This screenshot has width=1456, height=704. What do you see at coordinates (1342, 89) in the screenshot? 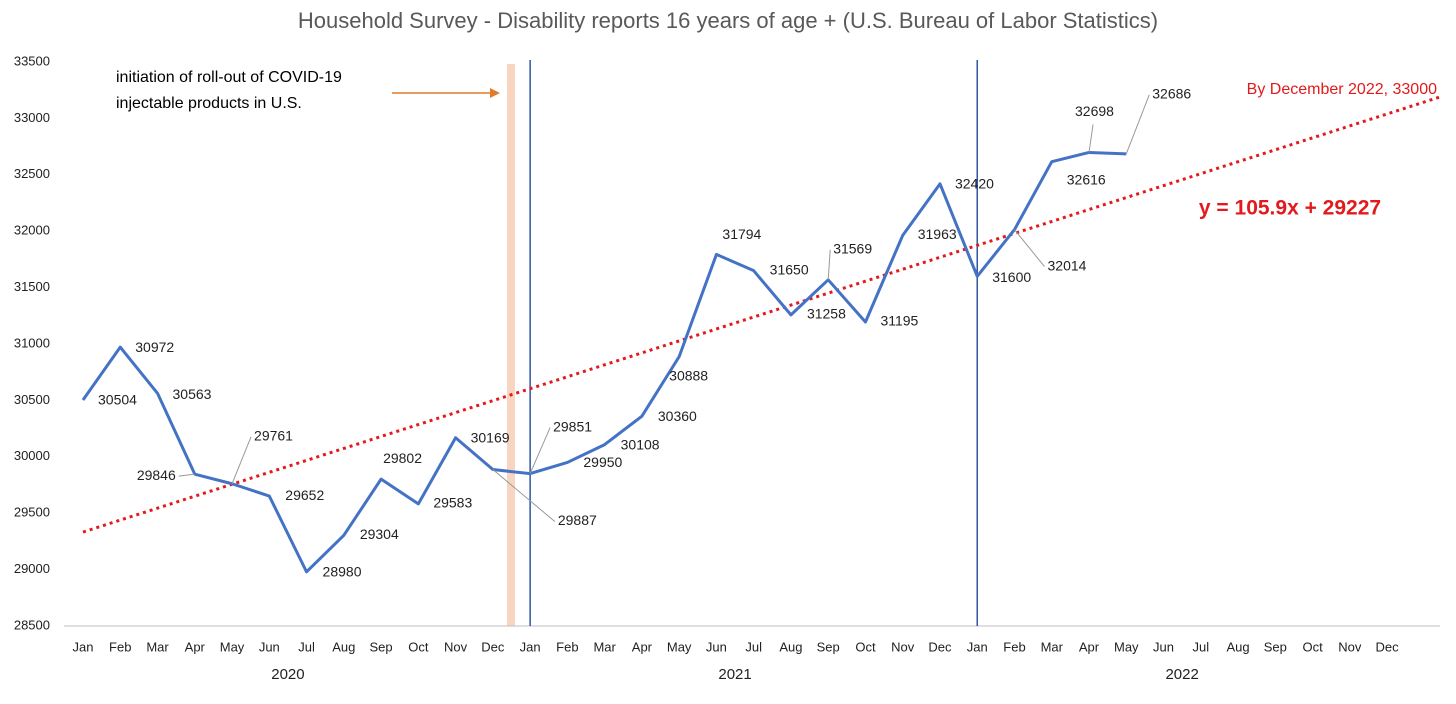
I see `annotation: By December 2022, 33000` at bounding box center [1342, 89].